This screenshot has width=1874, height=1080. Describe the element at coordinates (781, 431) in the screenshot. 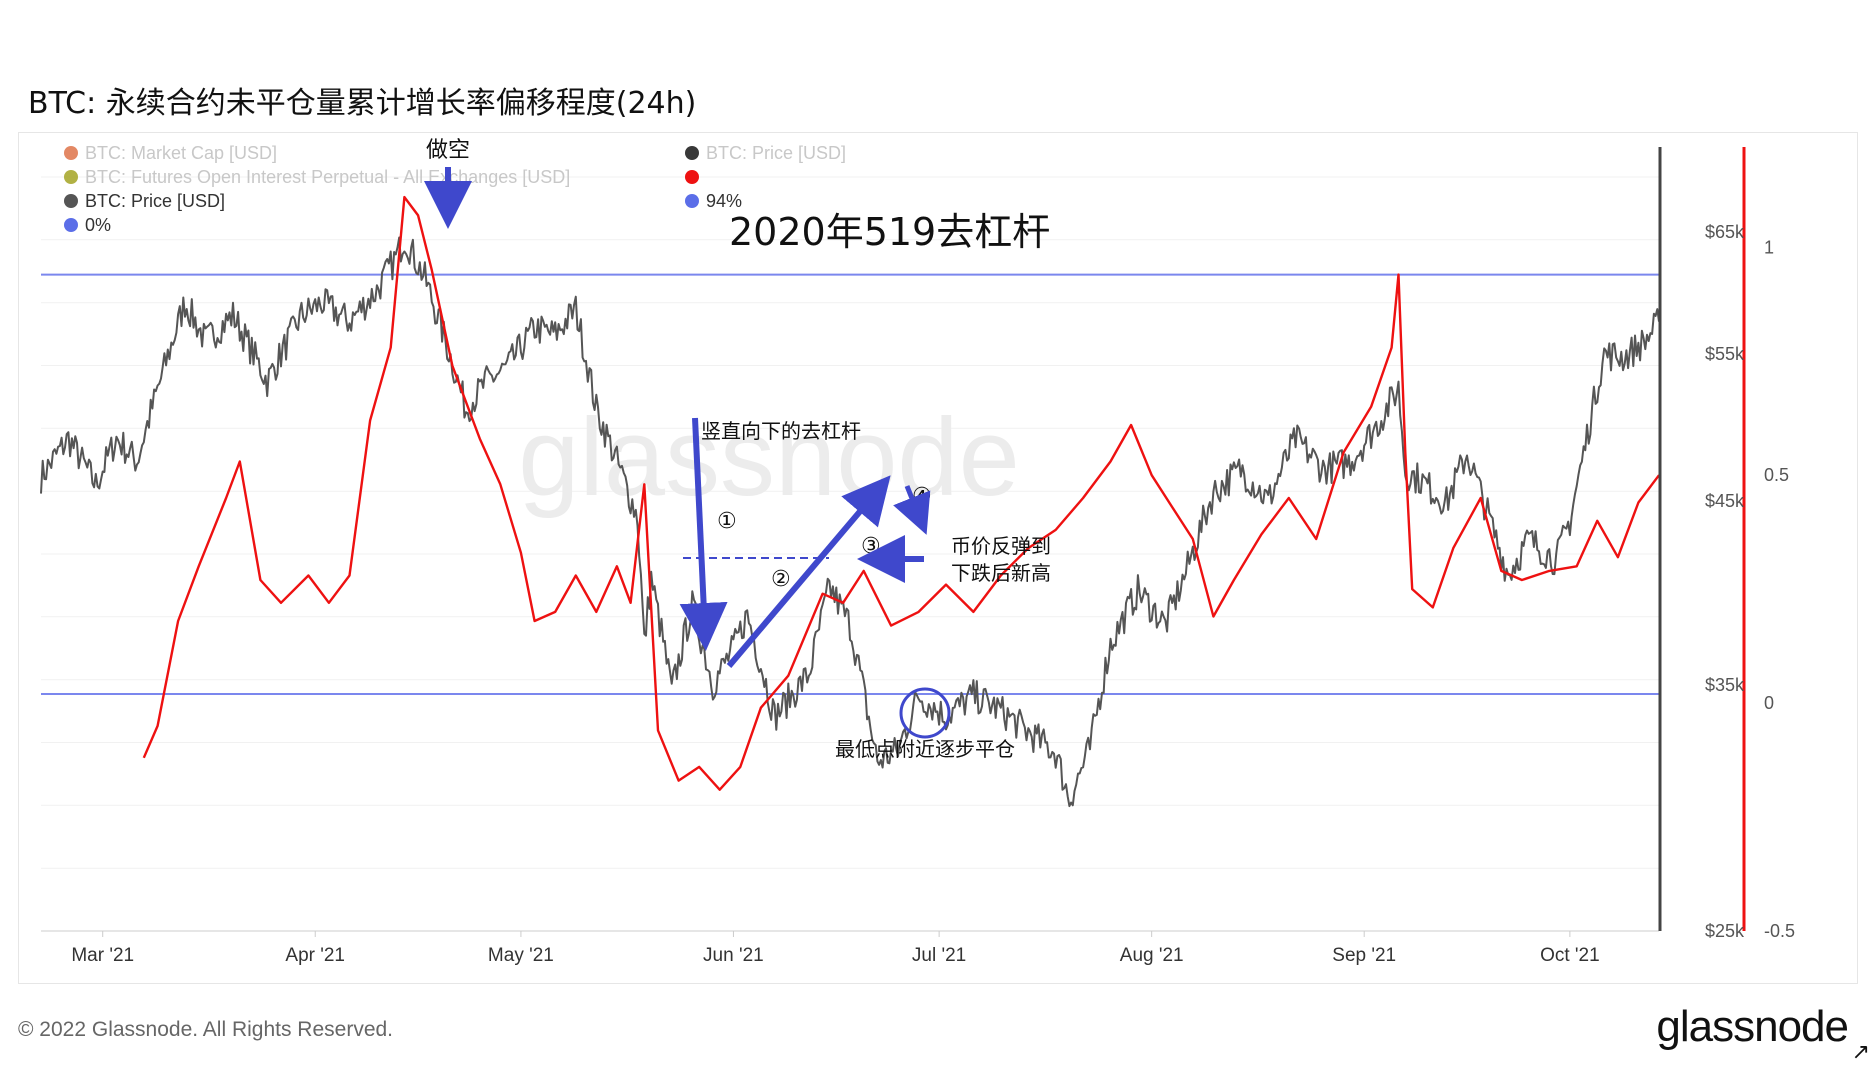

I see `vertical-deleverage-label: 竖直向下的去杠杆` at that location.